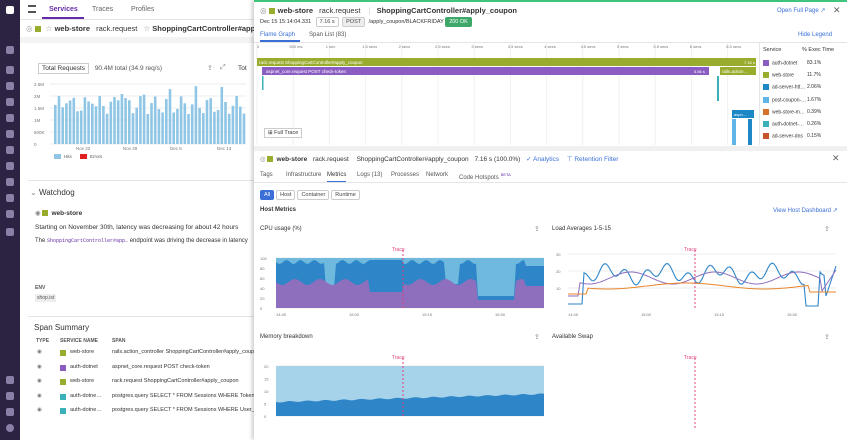  Describe the element at coordinates (750, 132) in the screenshot. I see `span-ad-server` at that location.